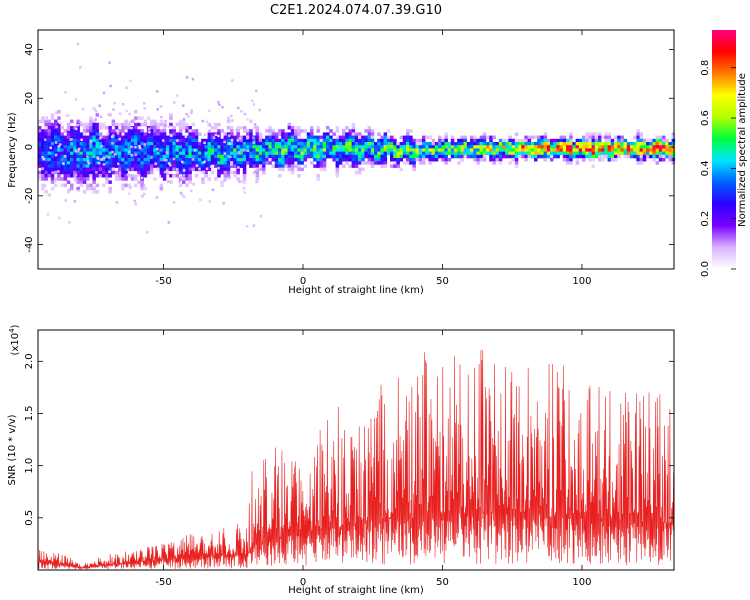 Image resolution: width=750 pixels, height=600 pixels. Describe the element at coordinates (724, 149) in the screenshot. I see `colorbar-gradient` at that location.